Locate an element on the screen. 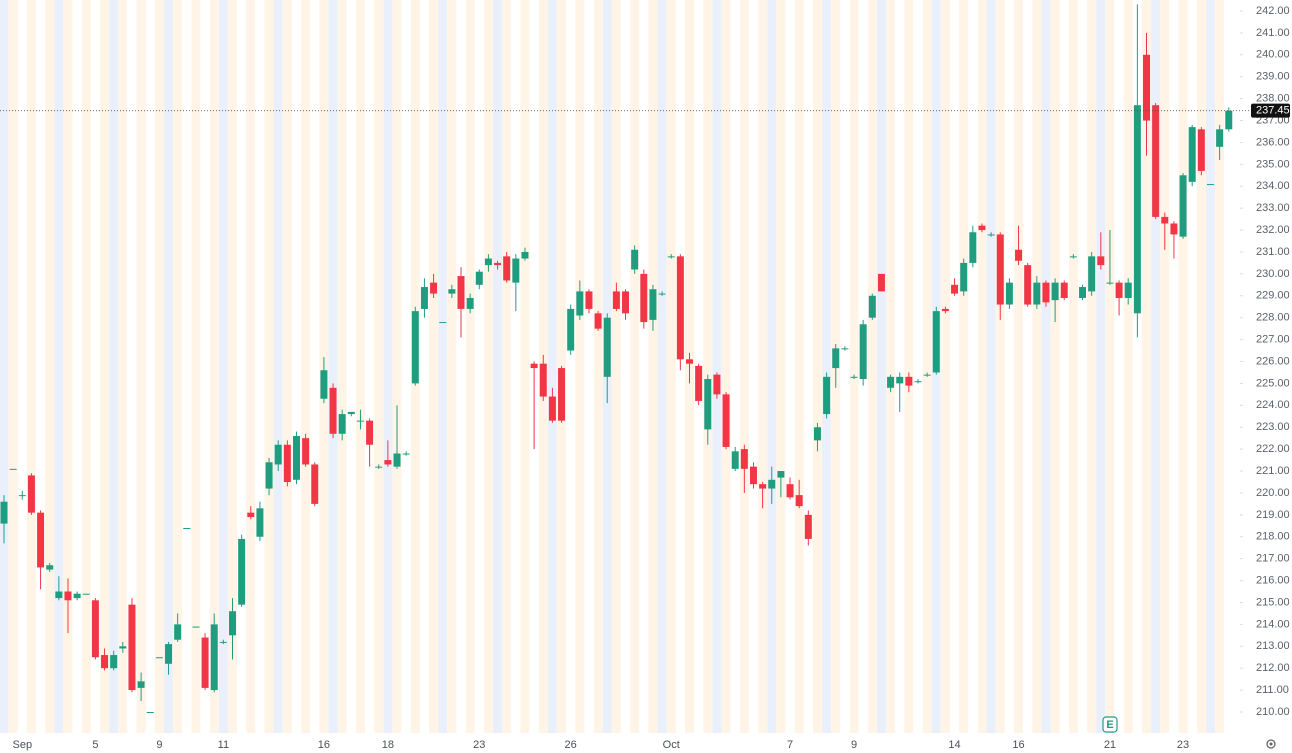 The width and height of the screenshot is (1292, 753). y-tick-label: 232.00 is located at coordinates (1273, 230).